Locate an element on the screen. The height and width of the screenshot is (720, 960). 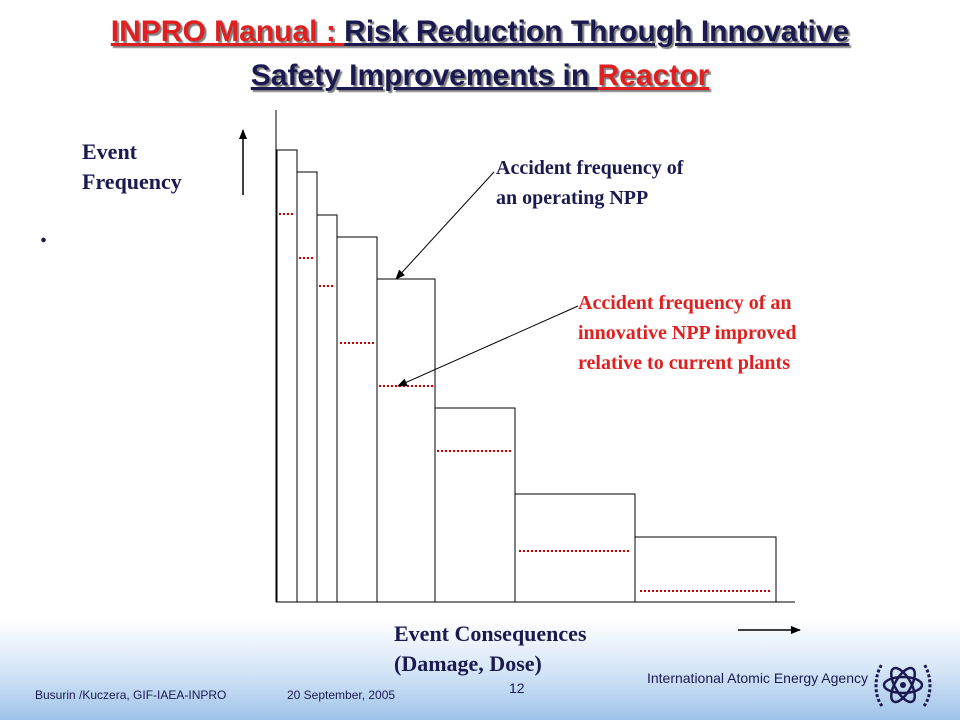
y-axis-label-line-1: Event is located at coordinates (109, 151).